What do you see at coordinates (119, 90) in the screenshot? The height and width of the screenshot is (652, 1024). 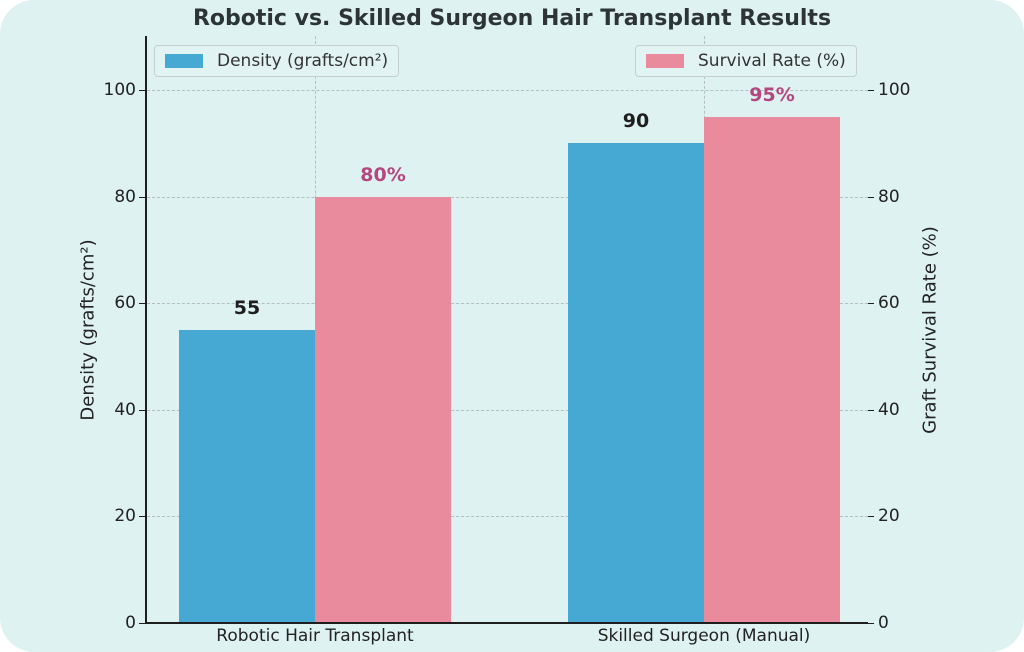 I see `left-y-tick-label: 100` at bounding box center [119, 90].